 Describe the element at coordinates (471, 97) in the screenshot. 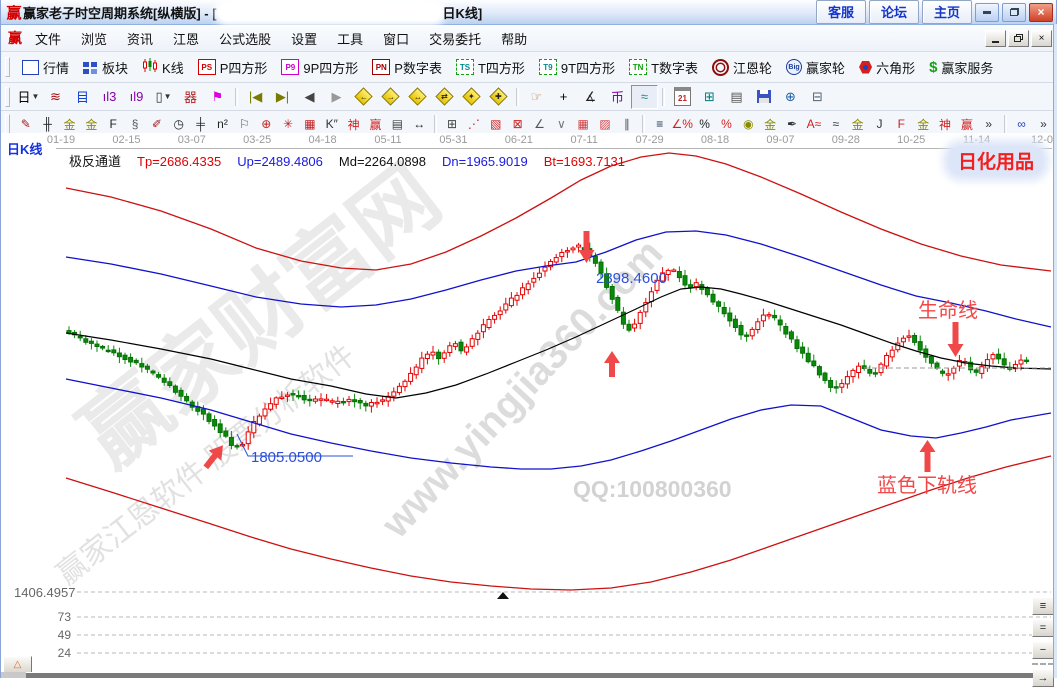

I see `zoom-diamond-star-icon: ✦` at that location.